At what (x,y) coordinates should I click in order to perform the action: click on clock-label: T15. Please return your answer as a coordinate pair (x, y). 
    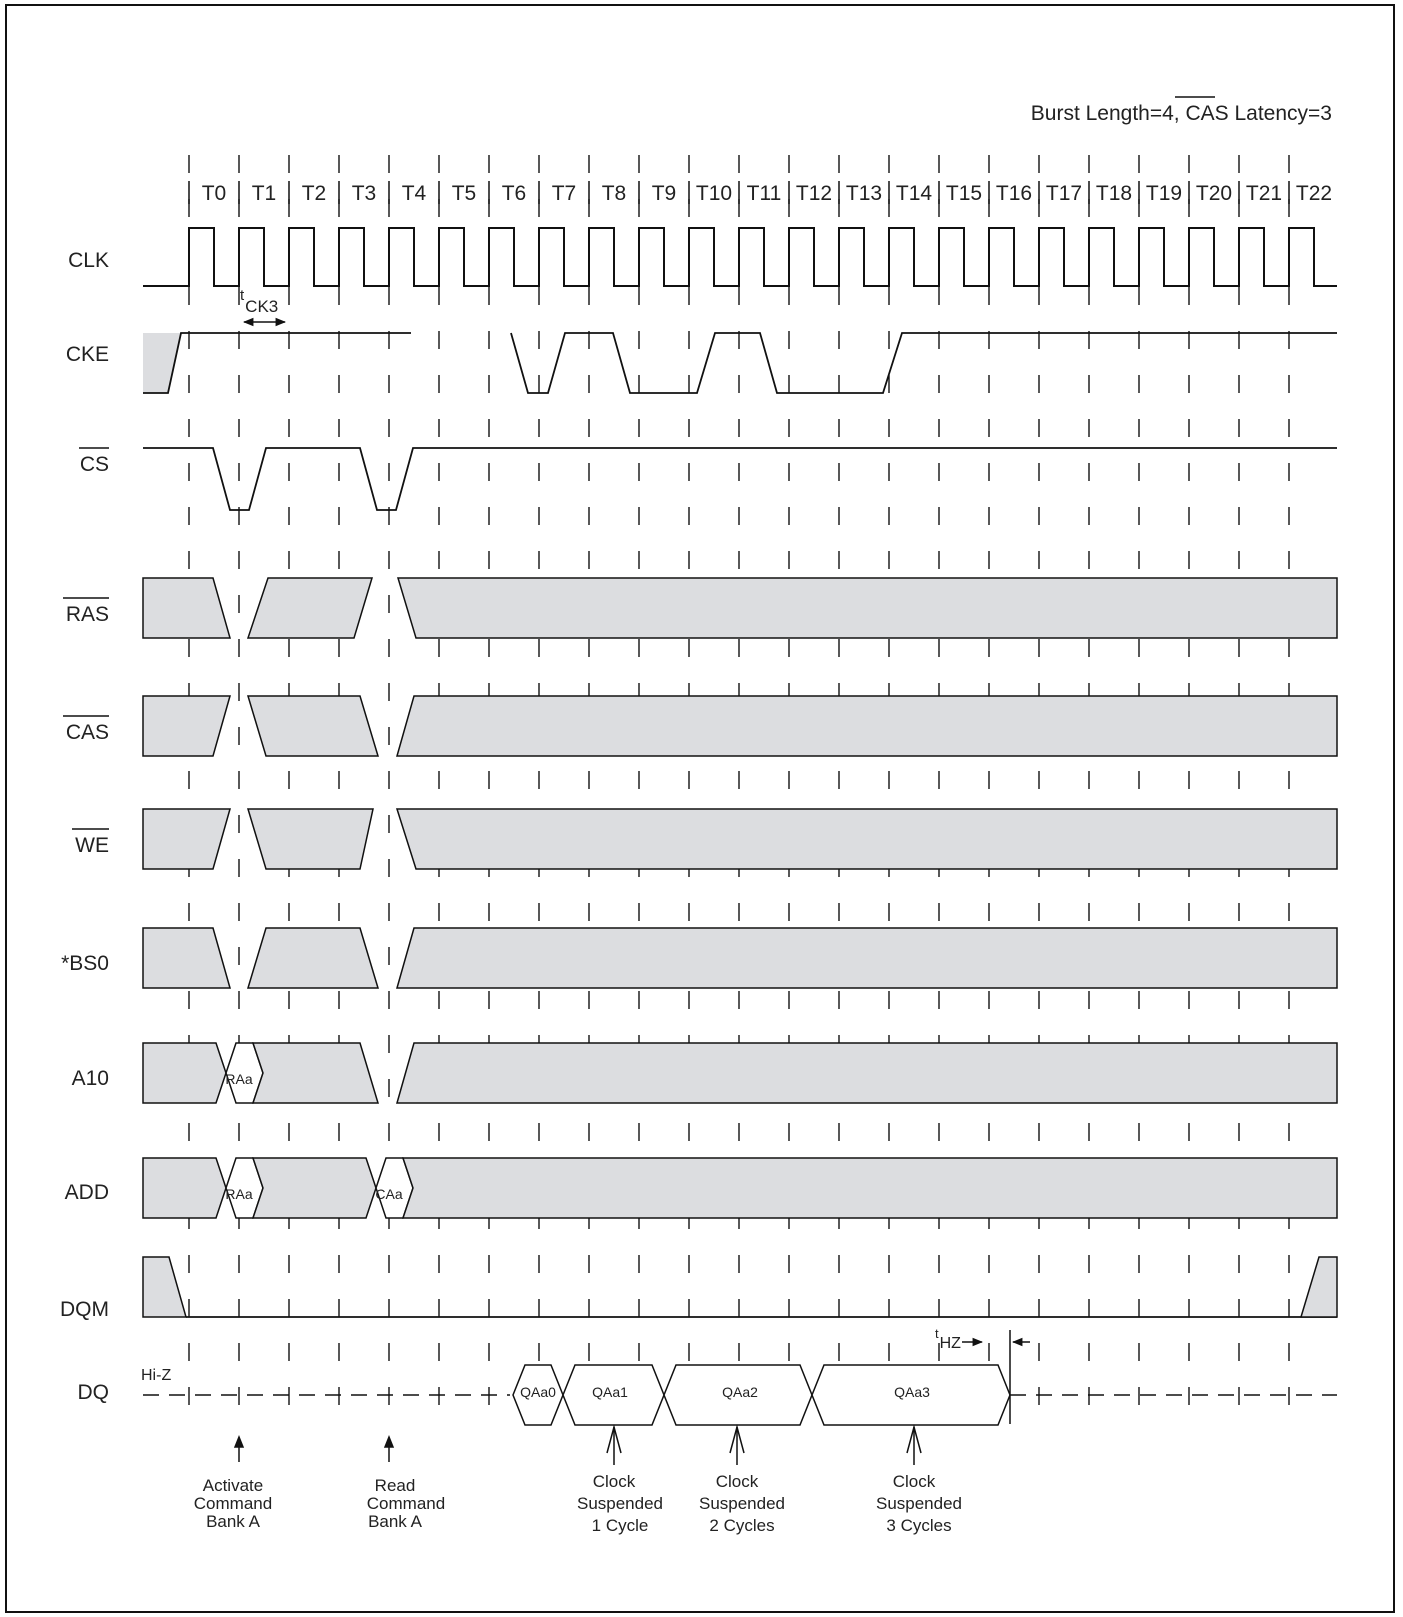
    Looking at the image, I should click on (964, 193).